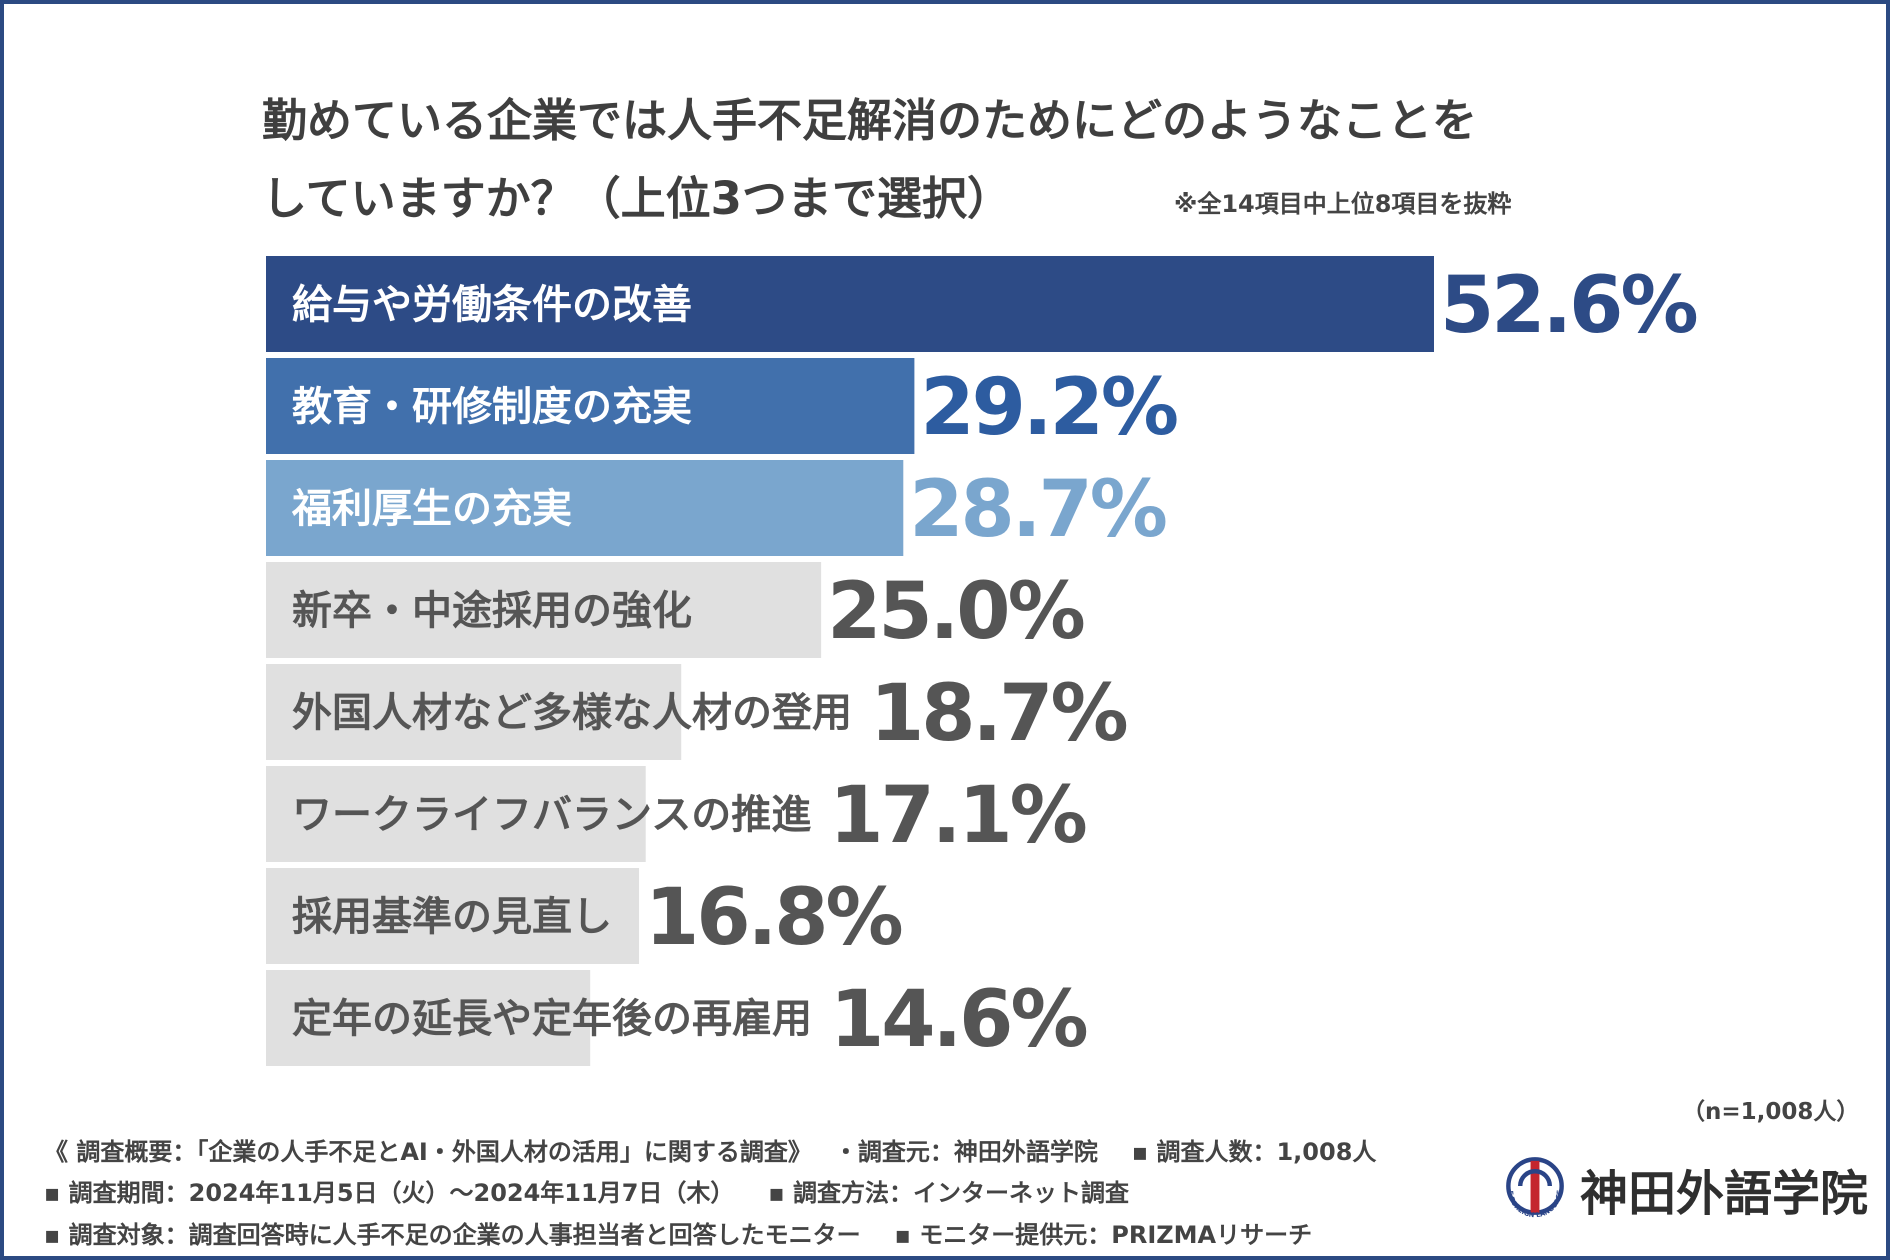 The image size is (1890, 1260). What do you see at coordinates (773, 918) in the screenshot?
I see `value-label-7: 16.8%` at bounding box center [773, 918].